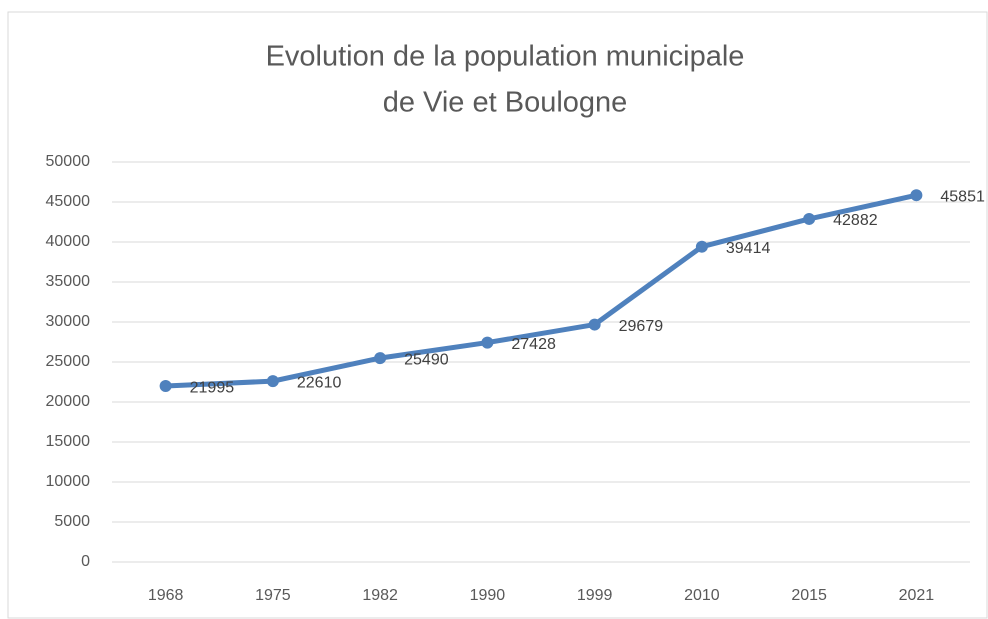  Describe the element at coordinates (488, 595) in the screenshot. I see `x-tick-label: 1990` at that location.